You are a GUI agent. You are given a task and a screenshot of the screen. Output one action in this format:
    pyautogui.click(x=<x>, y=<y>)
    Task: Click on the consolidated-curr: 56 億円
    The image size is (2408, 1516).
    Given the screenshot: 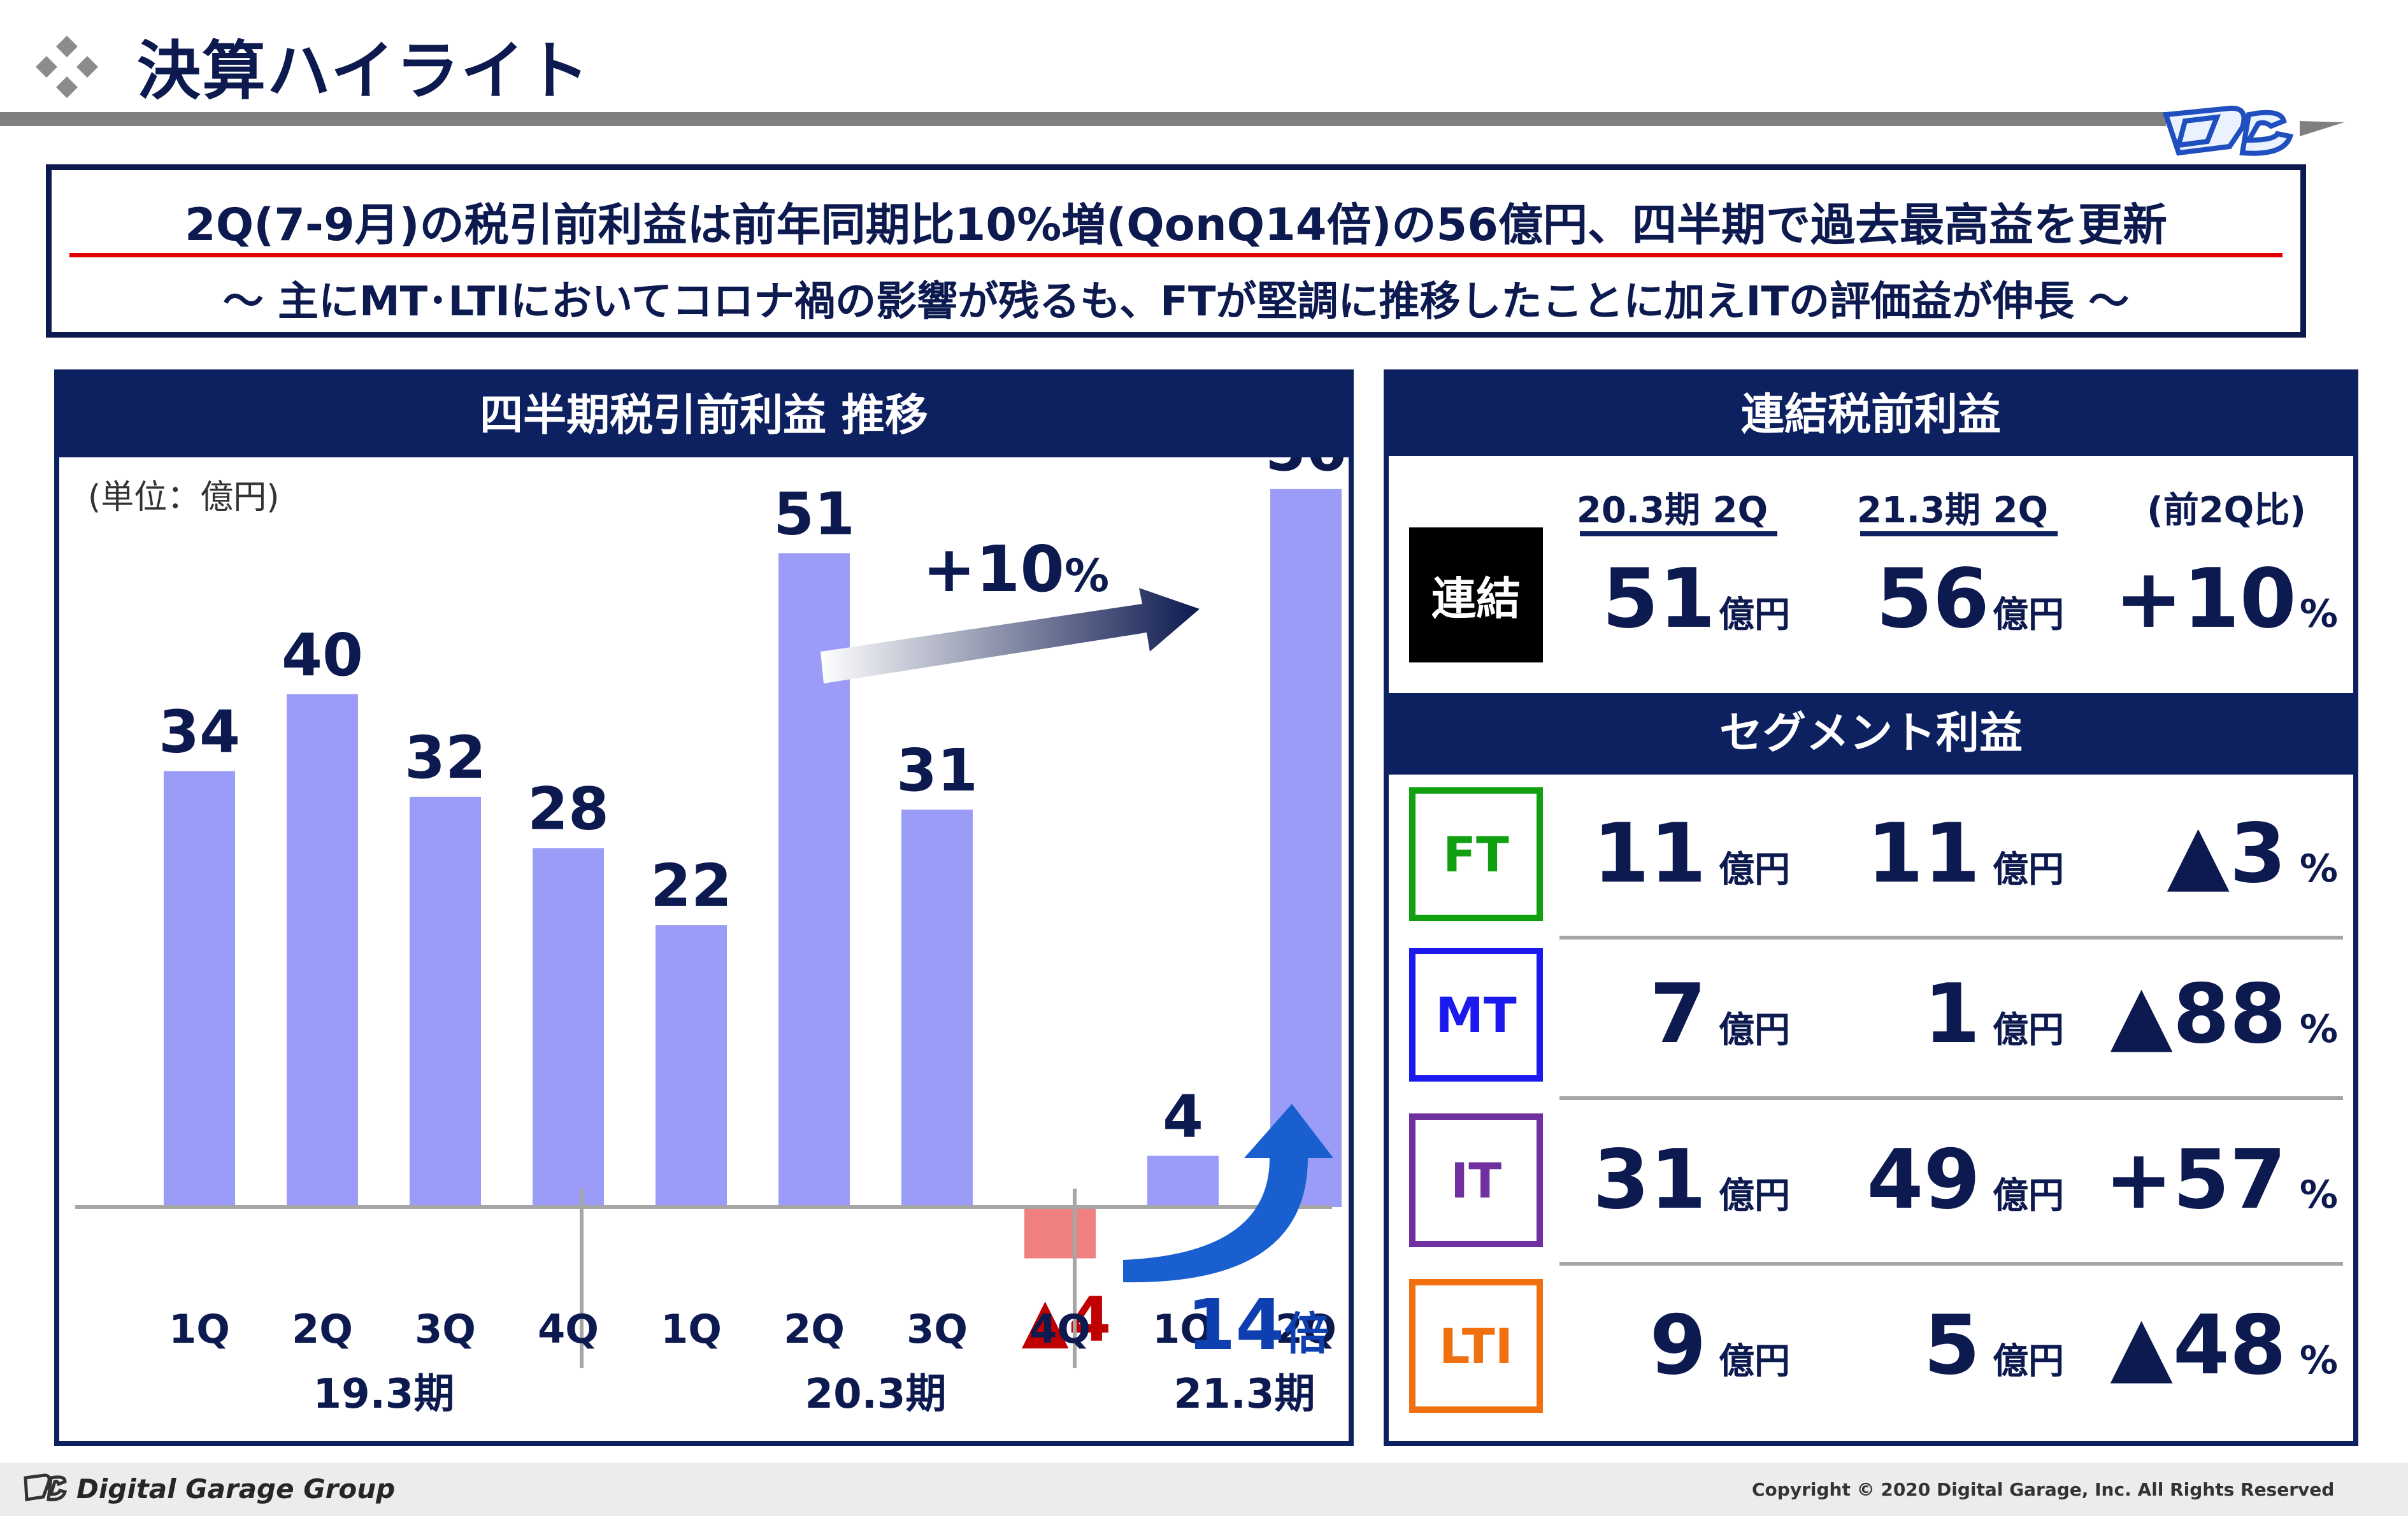 What is the action you would take?
    pyautogui.click(x=1969, y=599)
    